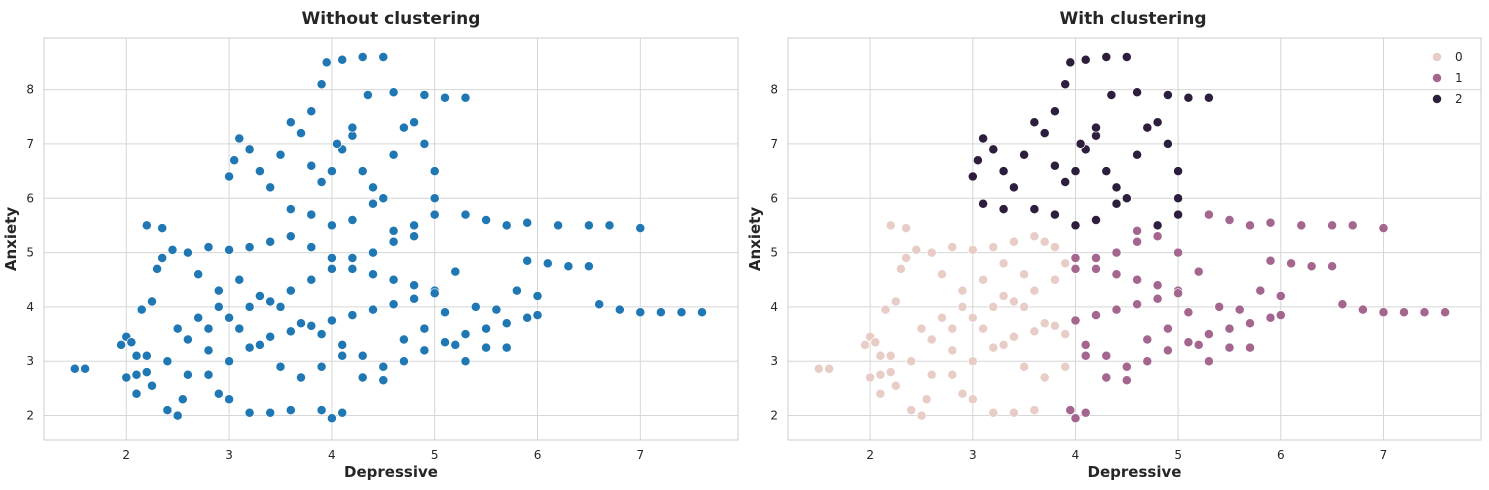  I want to click on x-tick-label: 3, so click(229, 455).